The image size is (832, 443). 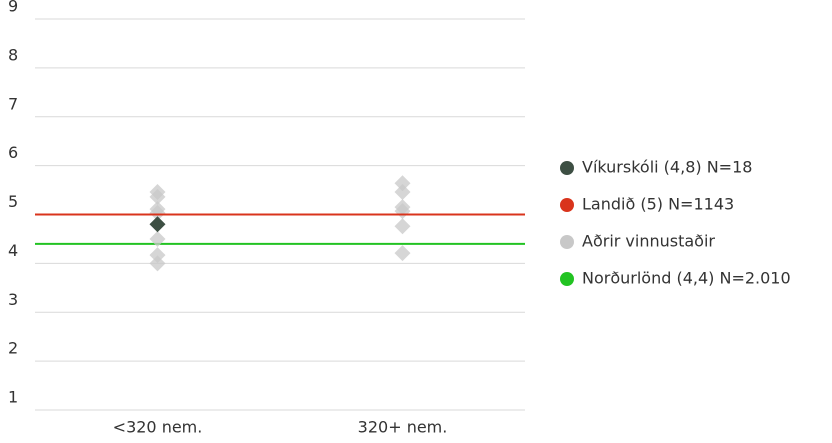 What do you see at coordinates (13, 348) in the screenshot?
I see `y-tick-label: 2` at bounding box center [13, 348].